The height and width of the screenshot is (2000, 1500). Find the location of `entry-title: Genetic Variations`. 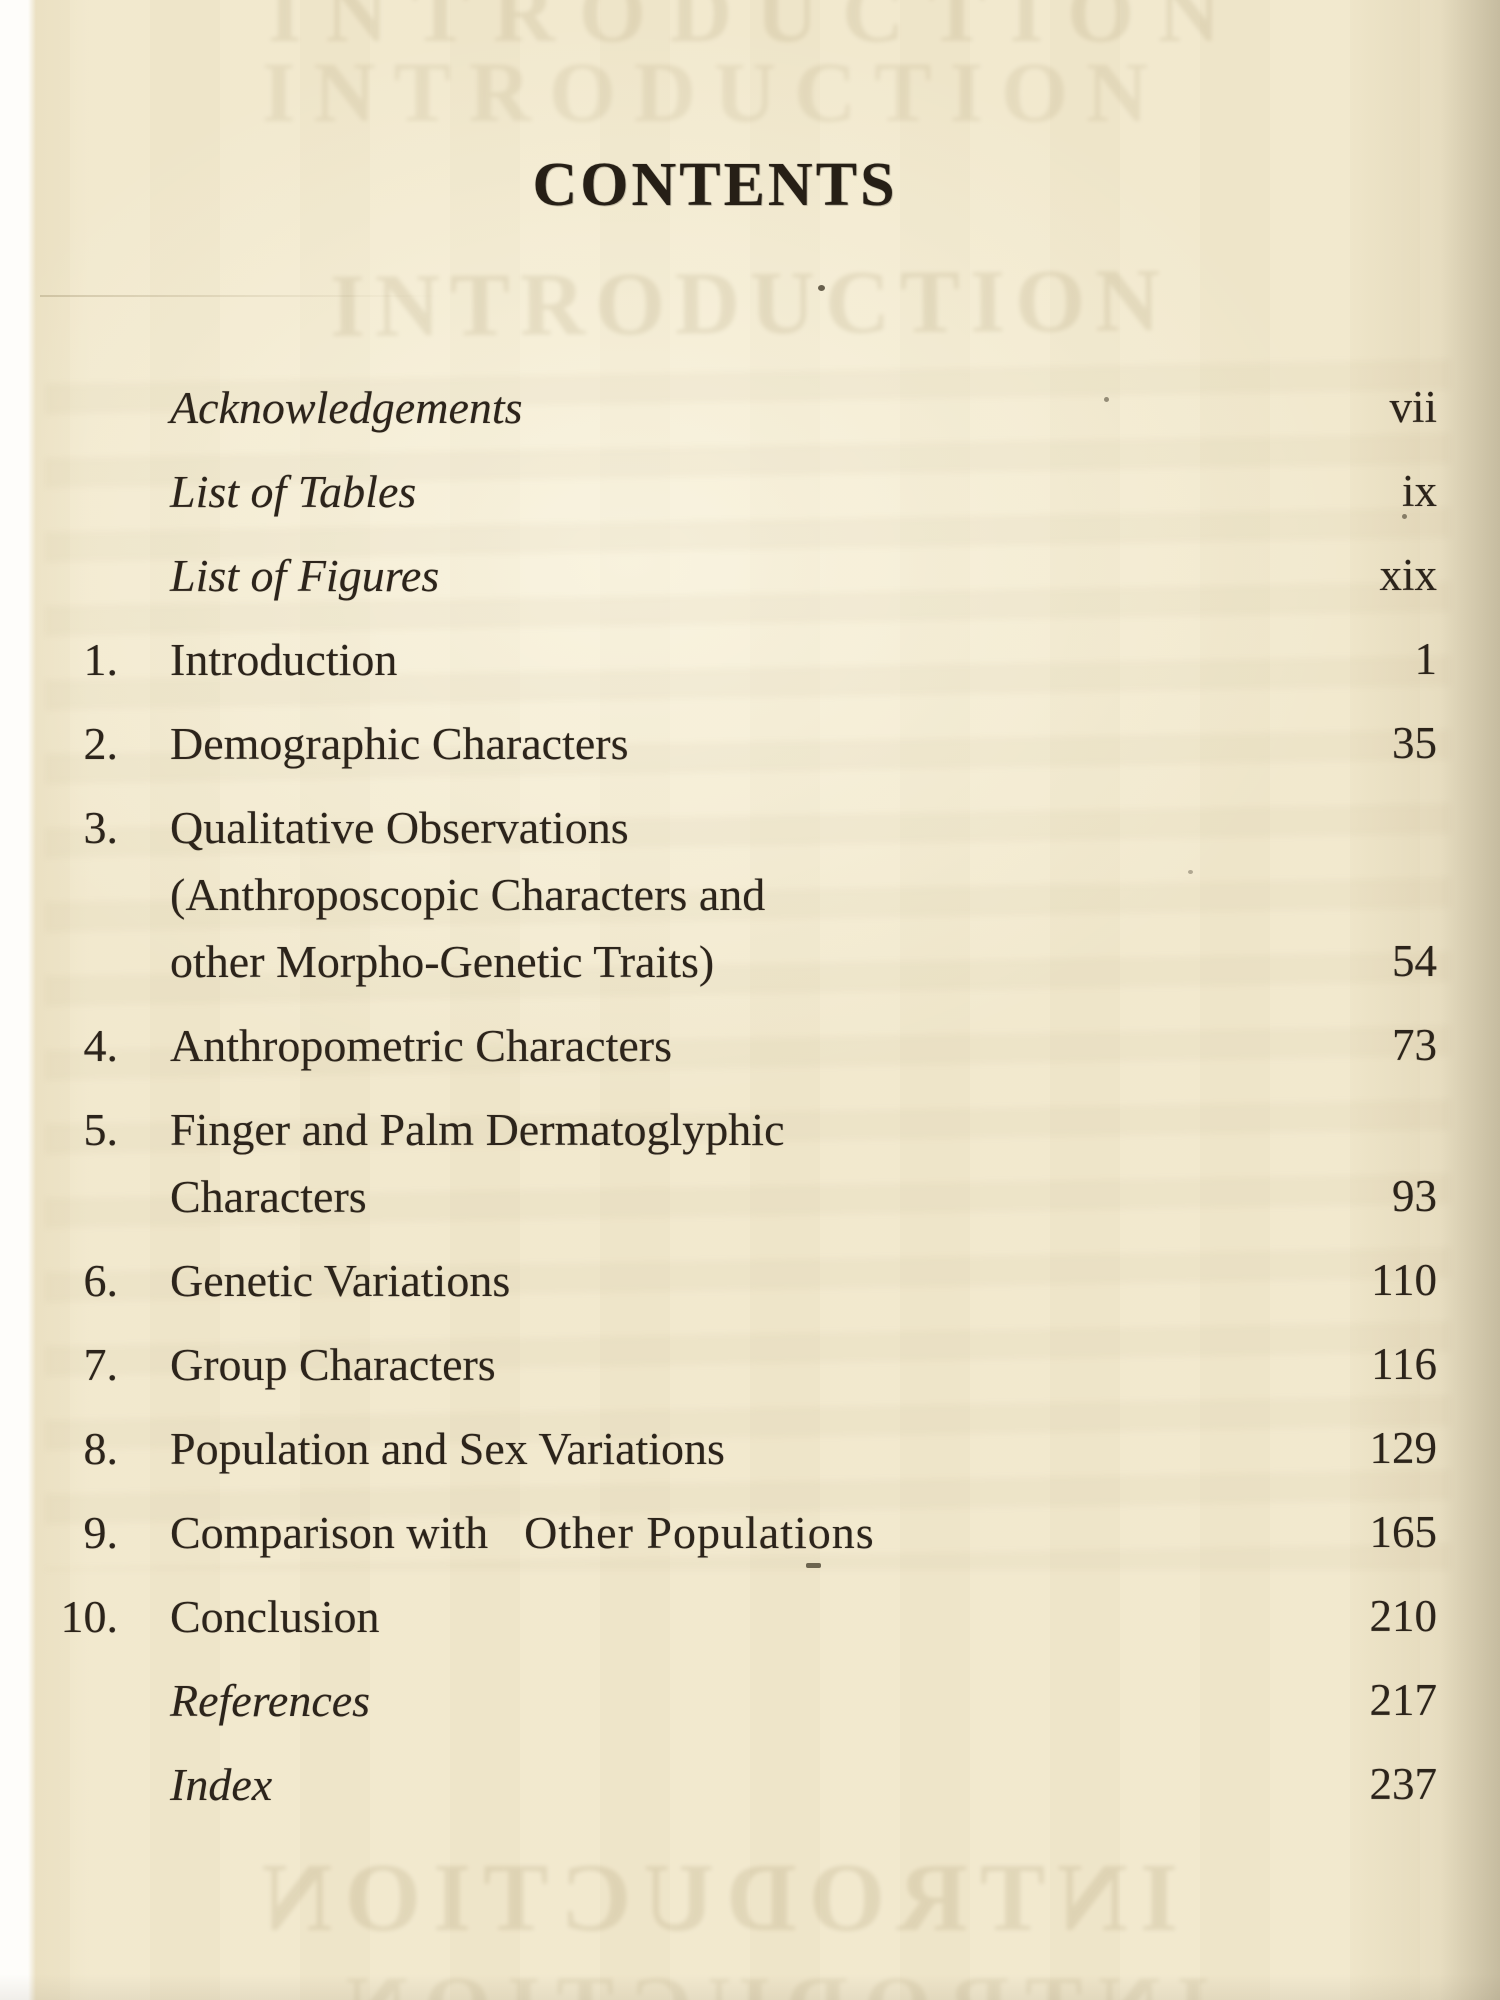

entry-title: Genetic Variations is located at coordinates (734, 1280).